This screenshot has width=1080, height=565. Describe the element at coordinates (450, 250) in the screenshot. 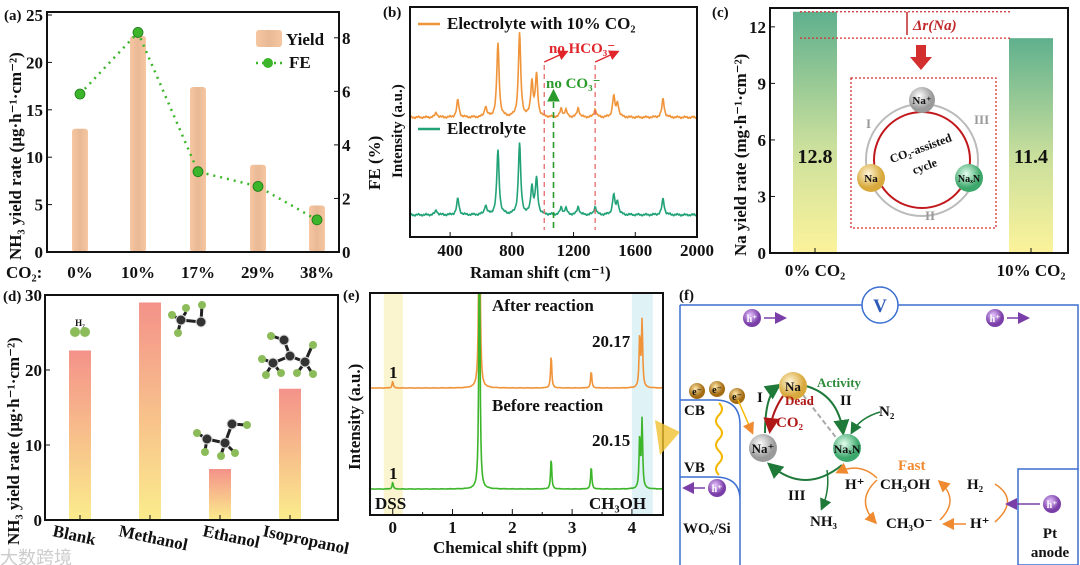

I see `x-tick-label: 400` at that location.